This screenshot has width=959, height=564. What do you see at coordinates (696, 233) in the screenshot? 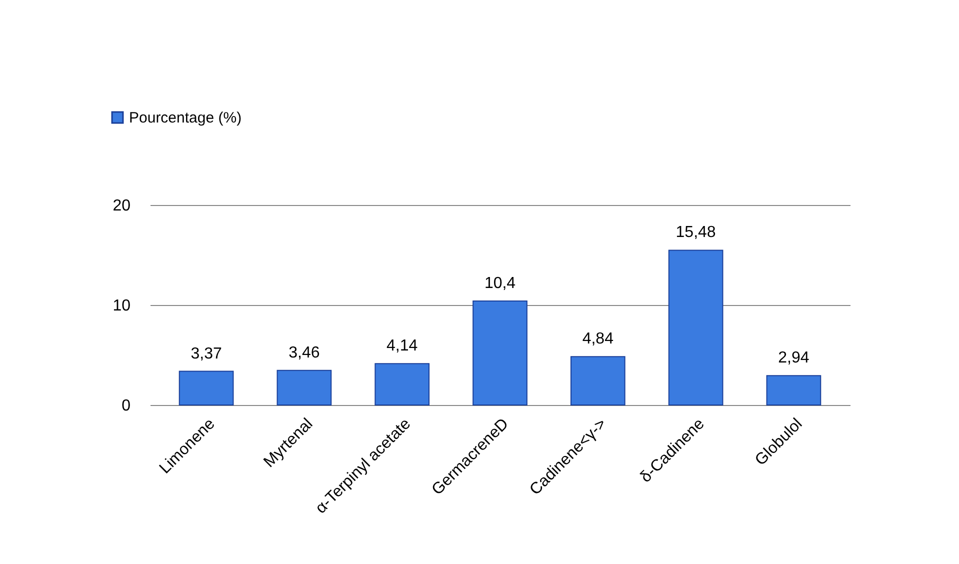
I see `data-label: 15,48` at bounding box center [696, 233].